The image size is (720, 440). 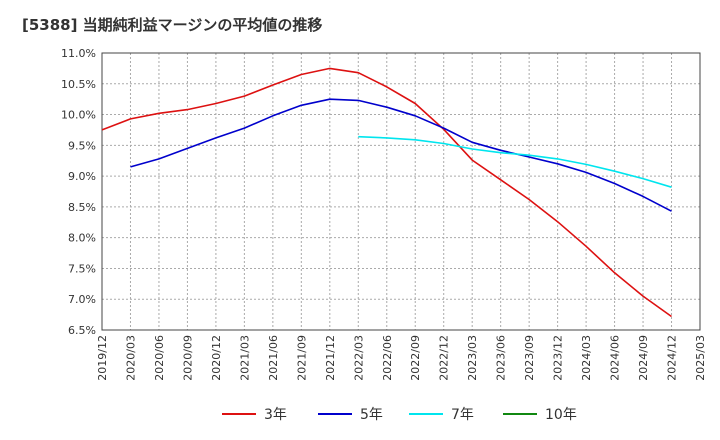 What do you see at coordinates (371, 415) in the screenshot?
I see `legend-label: 5年` at bounding box center [371, 415].